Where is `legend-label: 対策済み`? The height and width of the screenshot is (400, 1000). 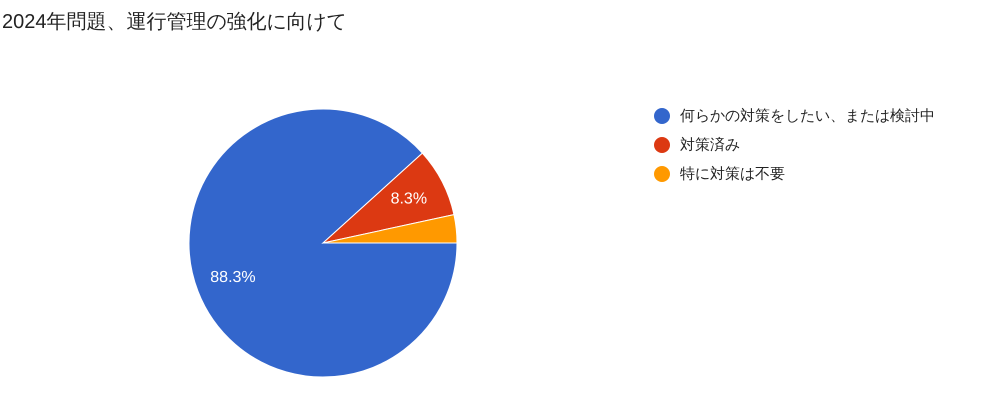 legend-label: 対策済み is located at coordinates (710, 145).